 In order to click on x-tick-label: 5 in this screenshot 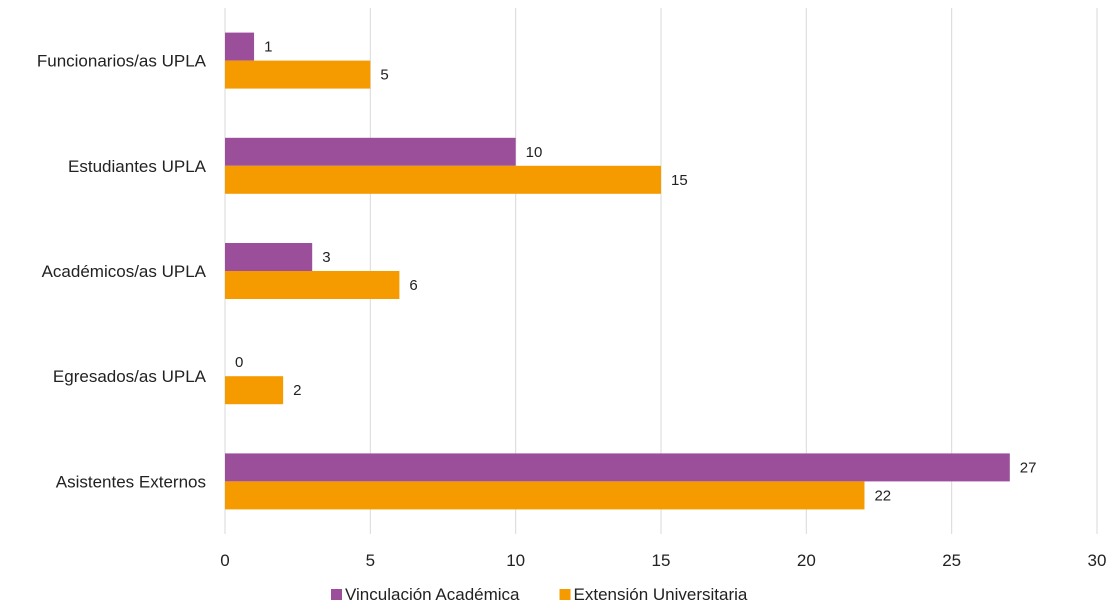, I will do `click(370, 560)`.